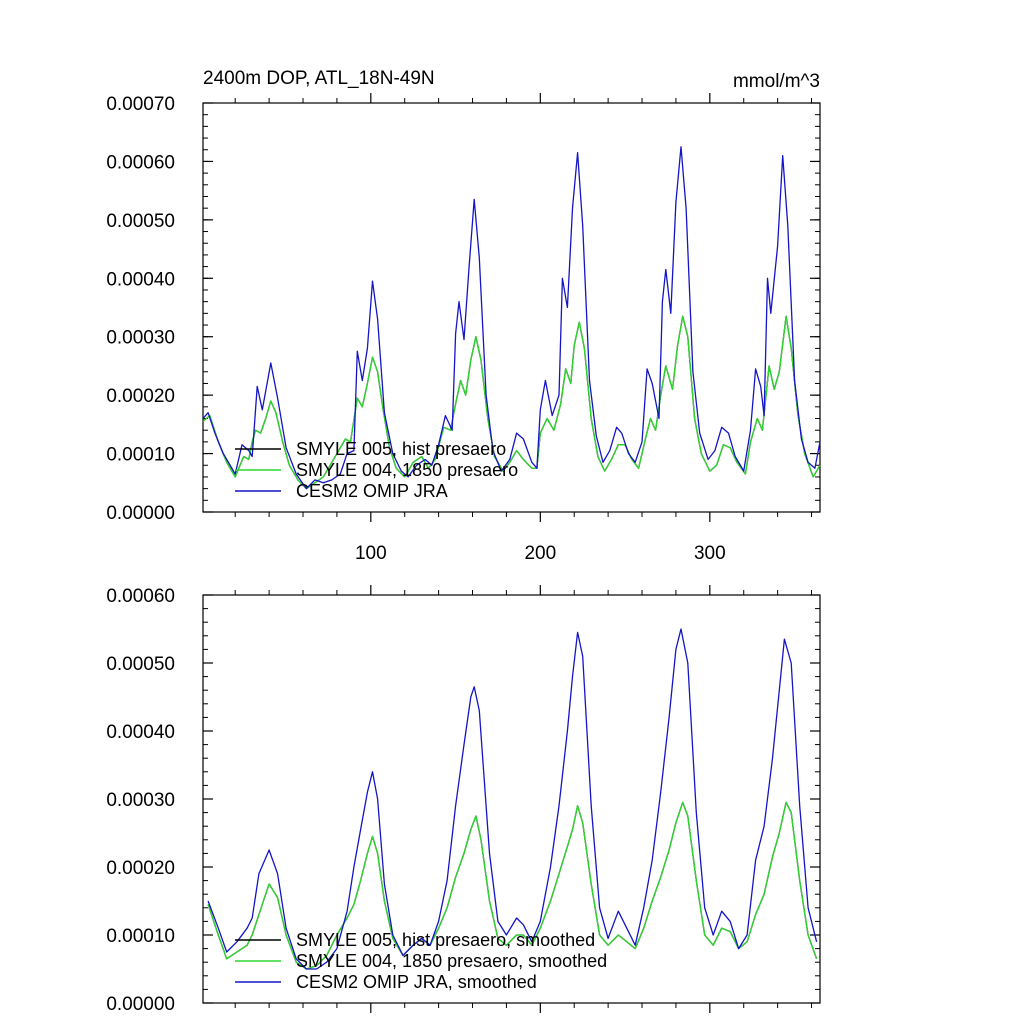 The height and width of the screenshot is (1024, 1024). Describe the element at coordinates (319, 78) in the screenshot. I see `chart-title: 2400m DOP, ATL_18N-49N` at that location.